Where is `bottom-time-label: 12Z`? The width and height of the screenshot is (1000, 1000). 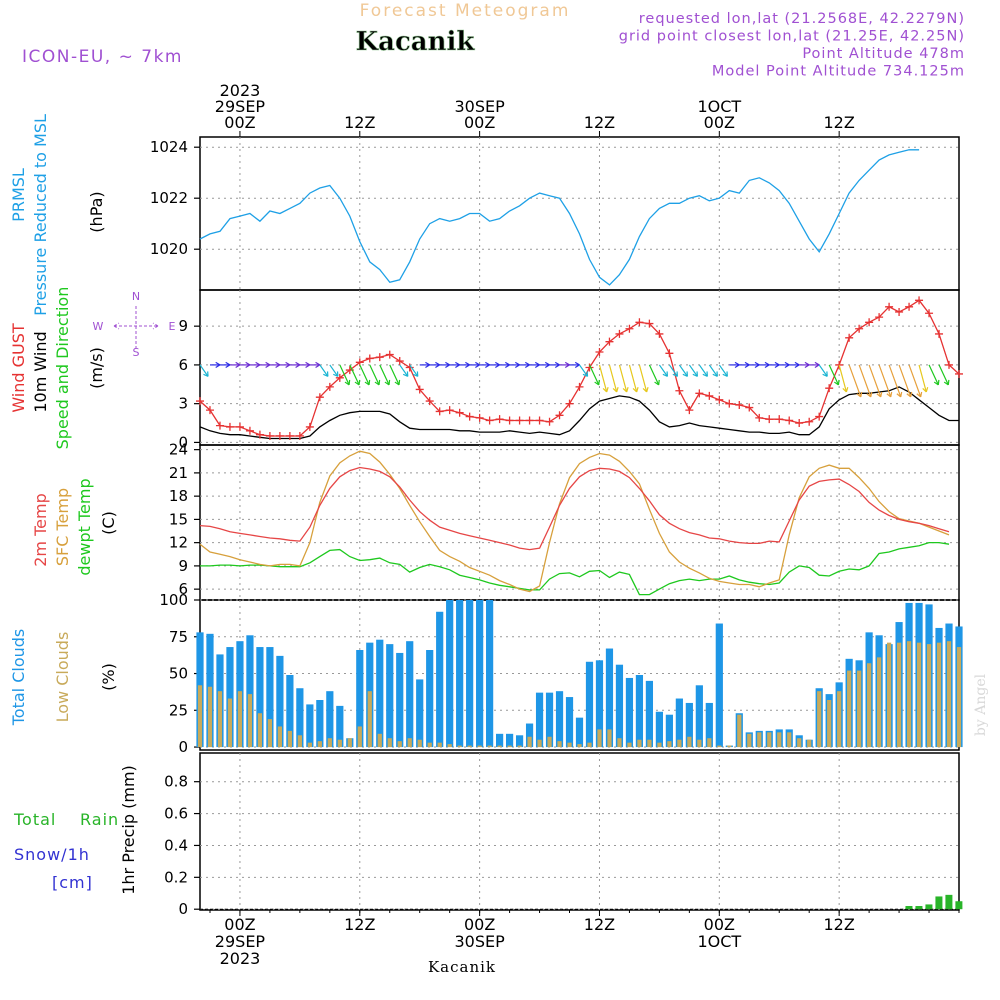
bottom-time-label: 12Z is located at coordinates (359, 924).